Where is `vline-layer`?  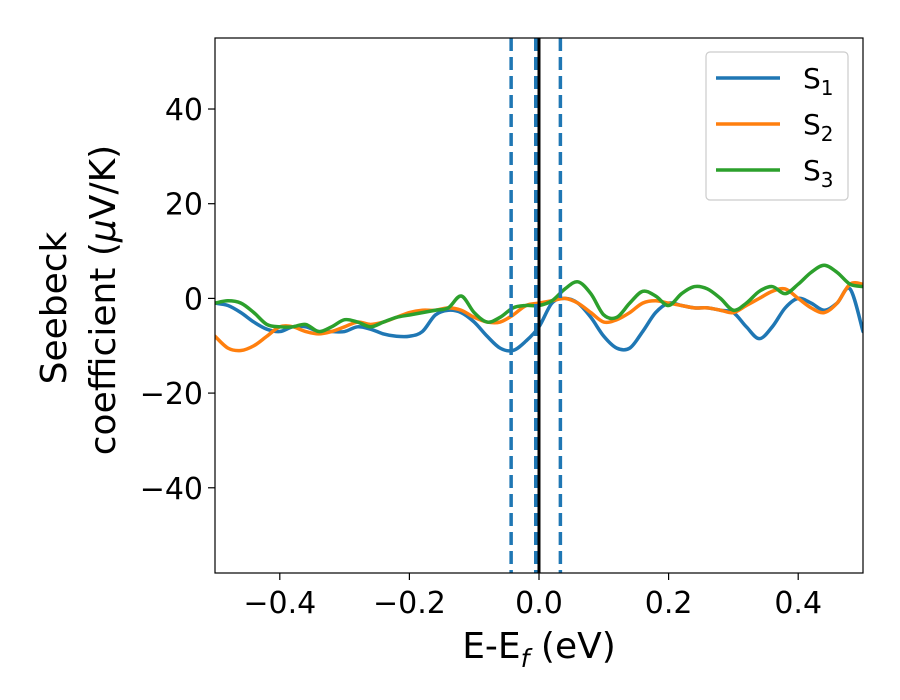
vline-layer is located at coordinates (536, 305).